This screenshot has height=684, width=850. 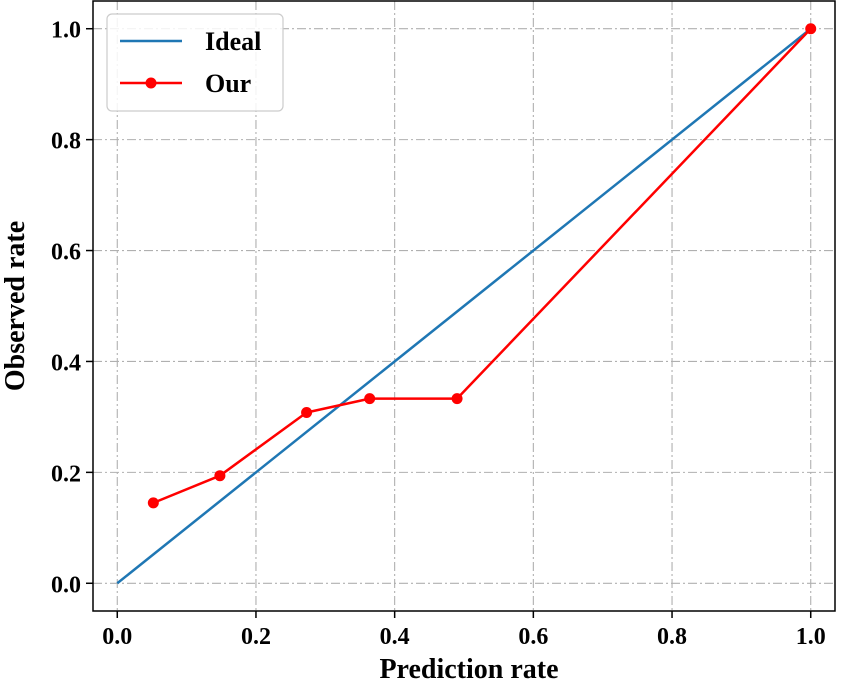 What do you see at coordinates (66, 474) in the screenshot?
I see `y-tick-label: 0.2` at bounding box center [66, 474].